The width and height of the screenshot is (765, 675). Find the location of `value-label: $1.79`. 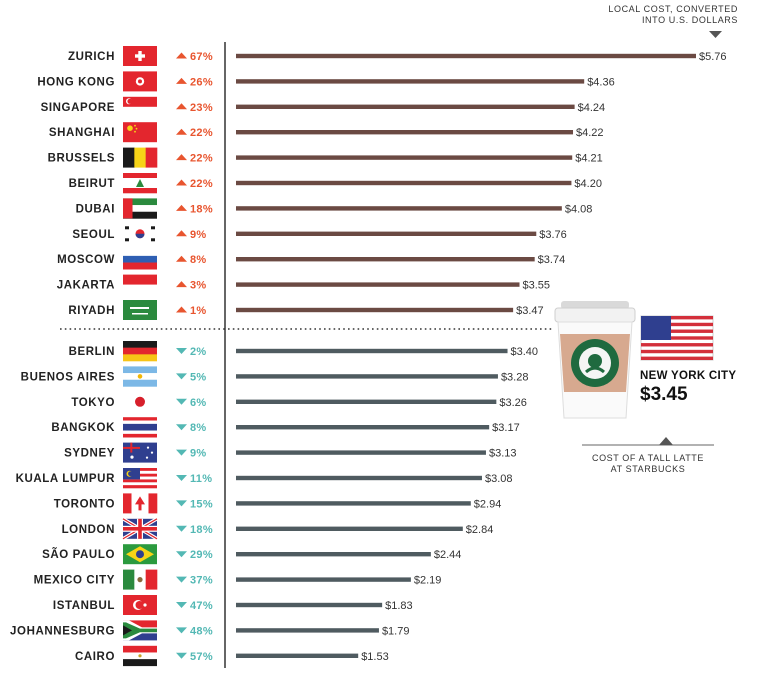

value-label: $1.79 is located at coordinates (396, 631).